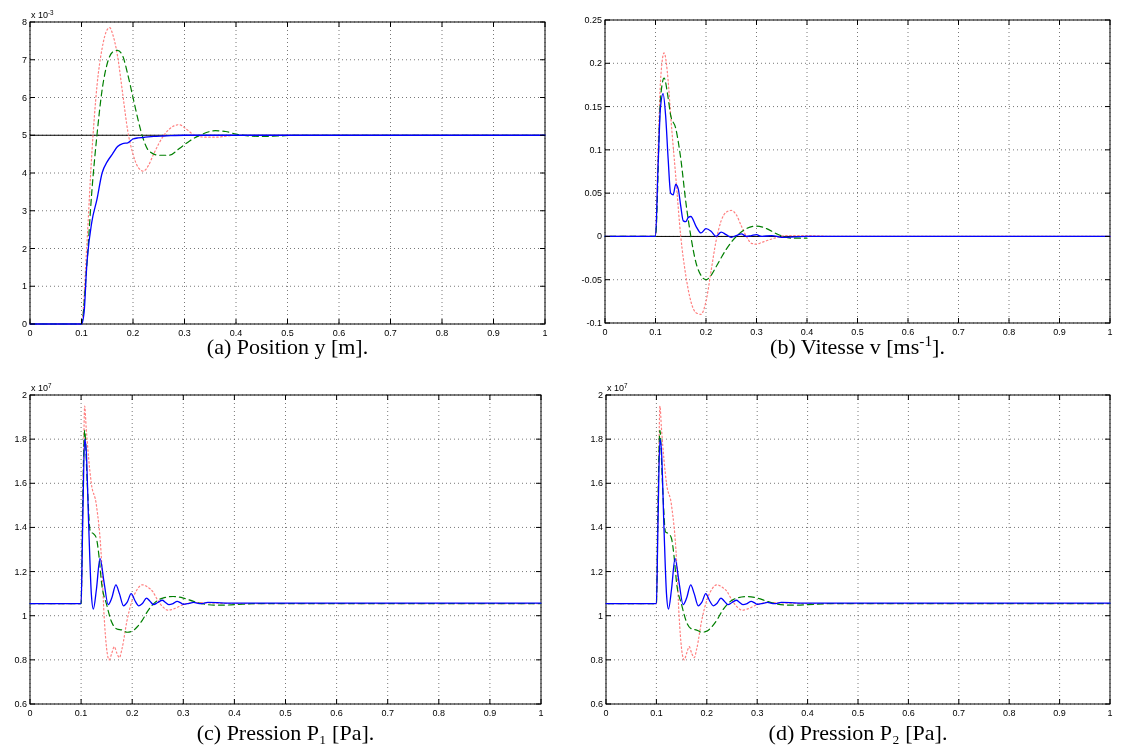 The width and height of the screenshot is (1122, 755). What do you see at coordinates (595, 149) in the screenshot?
I see `y-tick-label: 0.1` at bounding box center [595, 149].